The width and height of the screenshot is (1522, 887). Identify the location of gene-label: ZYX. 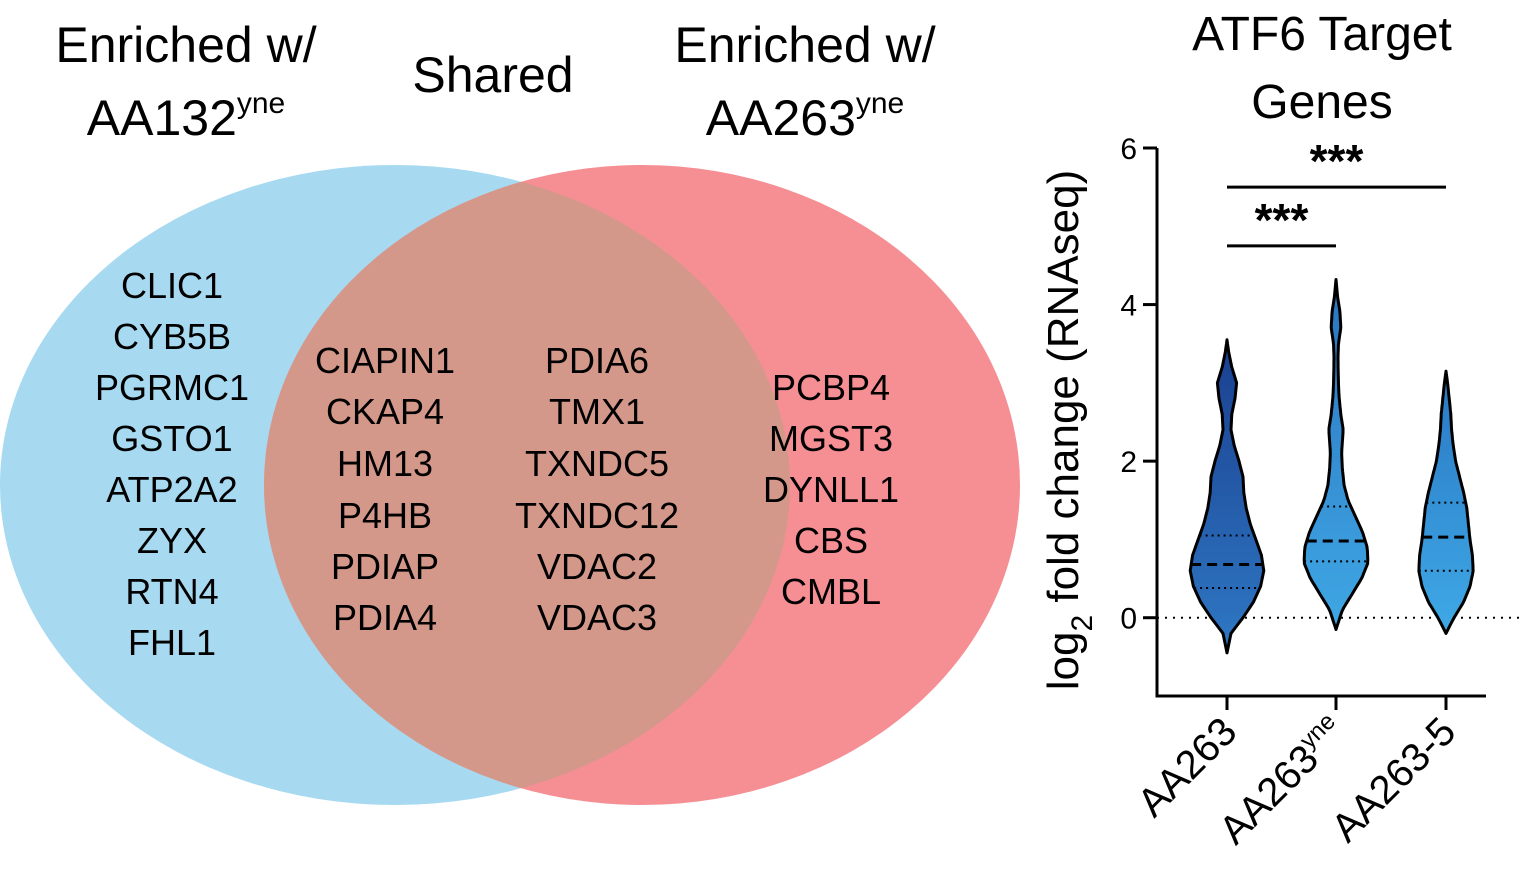
(172, 540).